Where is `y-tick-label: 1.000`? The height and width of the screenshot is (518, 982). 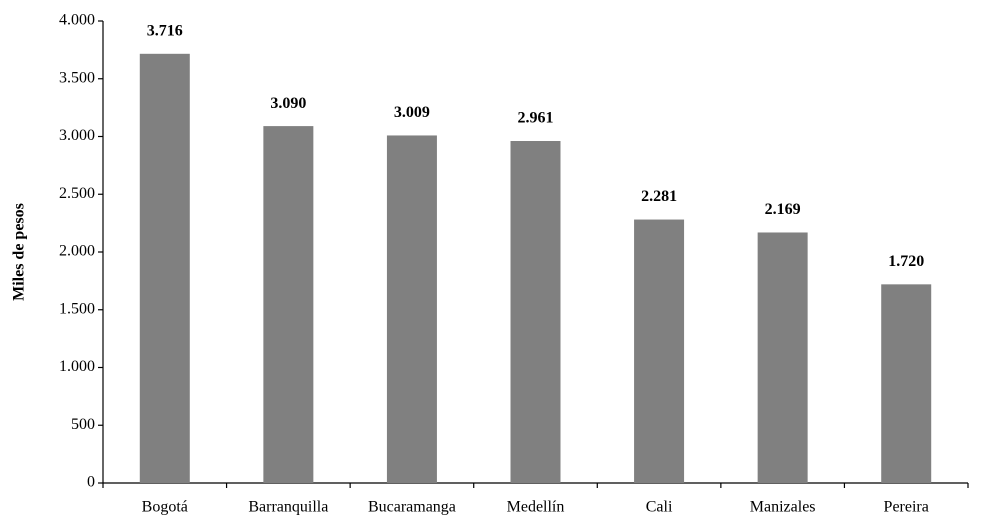
y-tick-label: 1.000 is located at coordinates (77, 366).